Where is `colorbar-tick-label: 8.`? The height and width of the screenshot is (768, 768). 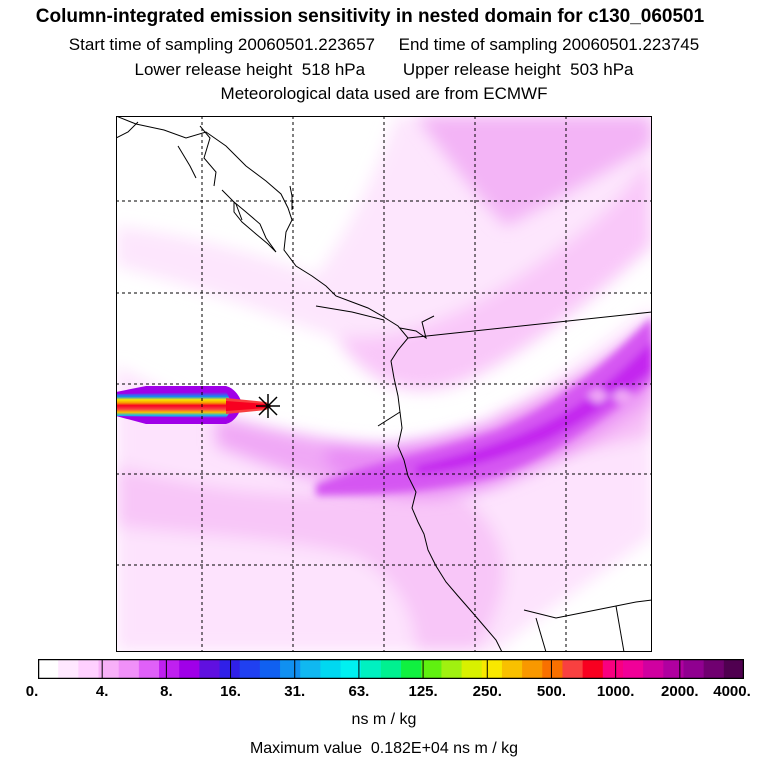
colorbar-tick-label: 8. is located at coordinates (166, 691).